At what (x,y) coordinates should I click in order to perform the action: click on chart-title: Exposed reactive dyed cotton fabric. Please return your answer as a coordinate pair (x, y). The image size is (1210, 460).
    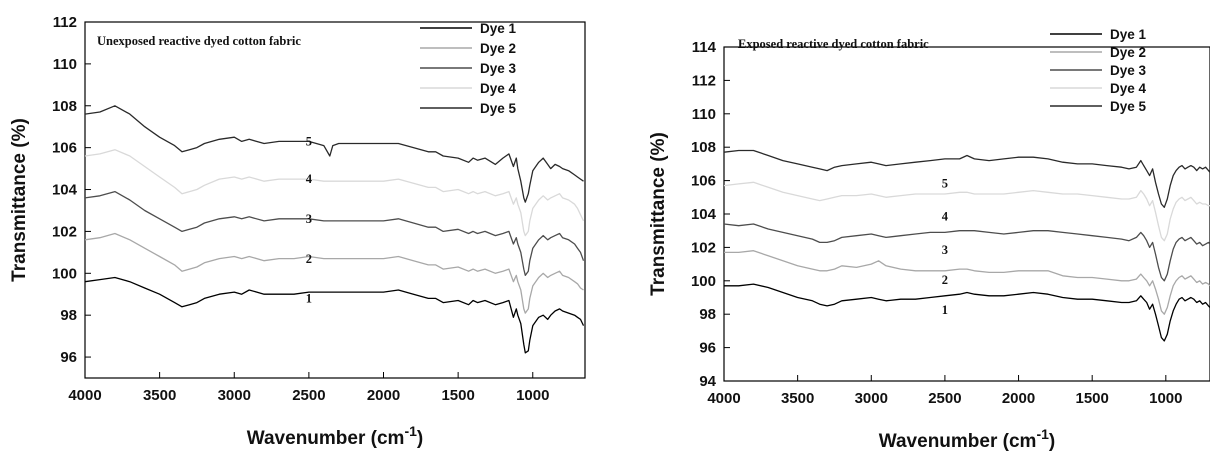
    Looking at the image, I should click on (833, 44).